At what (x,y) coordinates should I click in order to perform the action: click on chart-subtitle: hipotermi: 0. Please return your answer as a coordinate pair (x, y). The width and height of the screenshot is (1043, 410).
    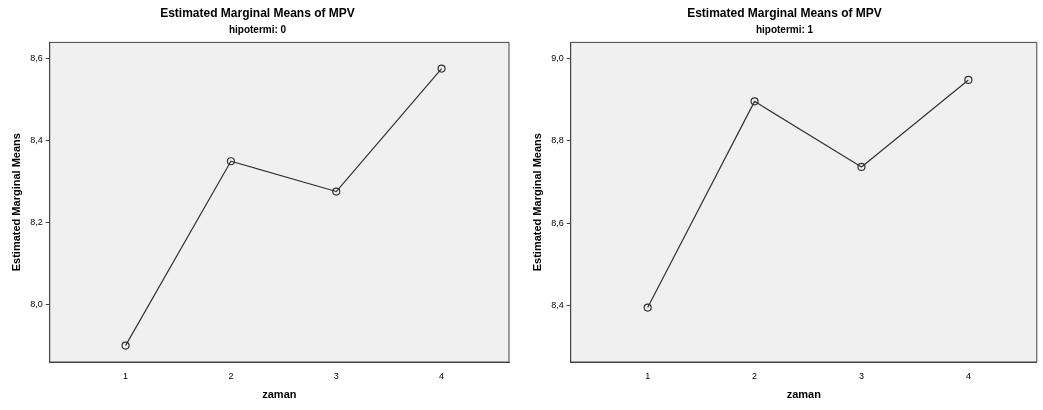
    Looking at the image, I should click on (257, 30).